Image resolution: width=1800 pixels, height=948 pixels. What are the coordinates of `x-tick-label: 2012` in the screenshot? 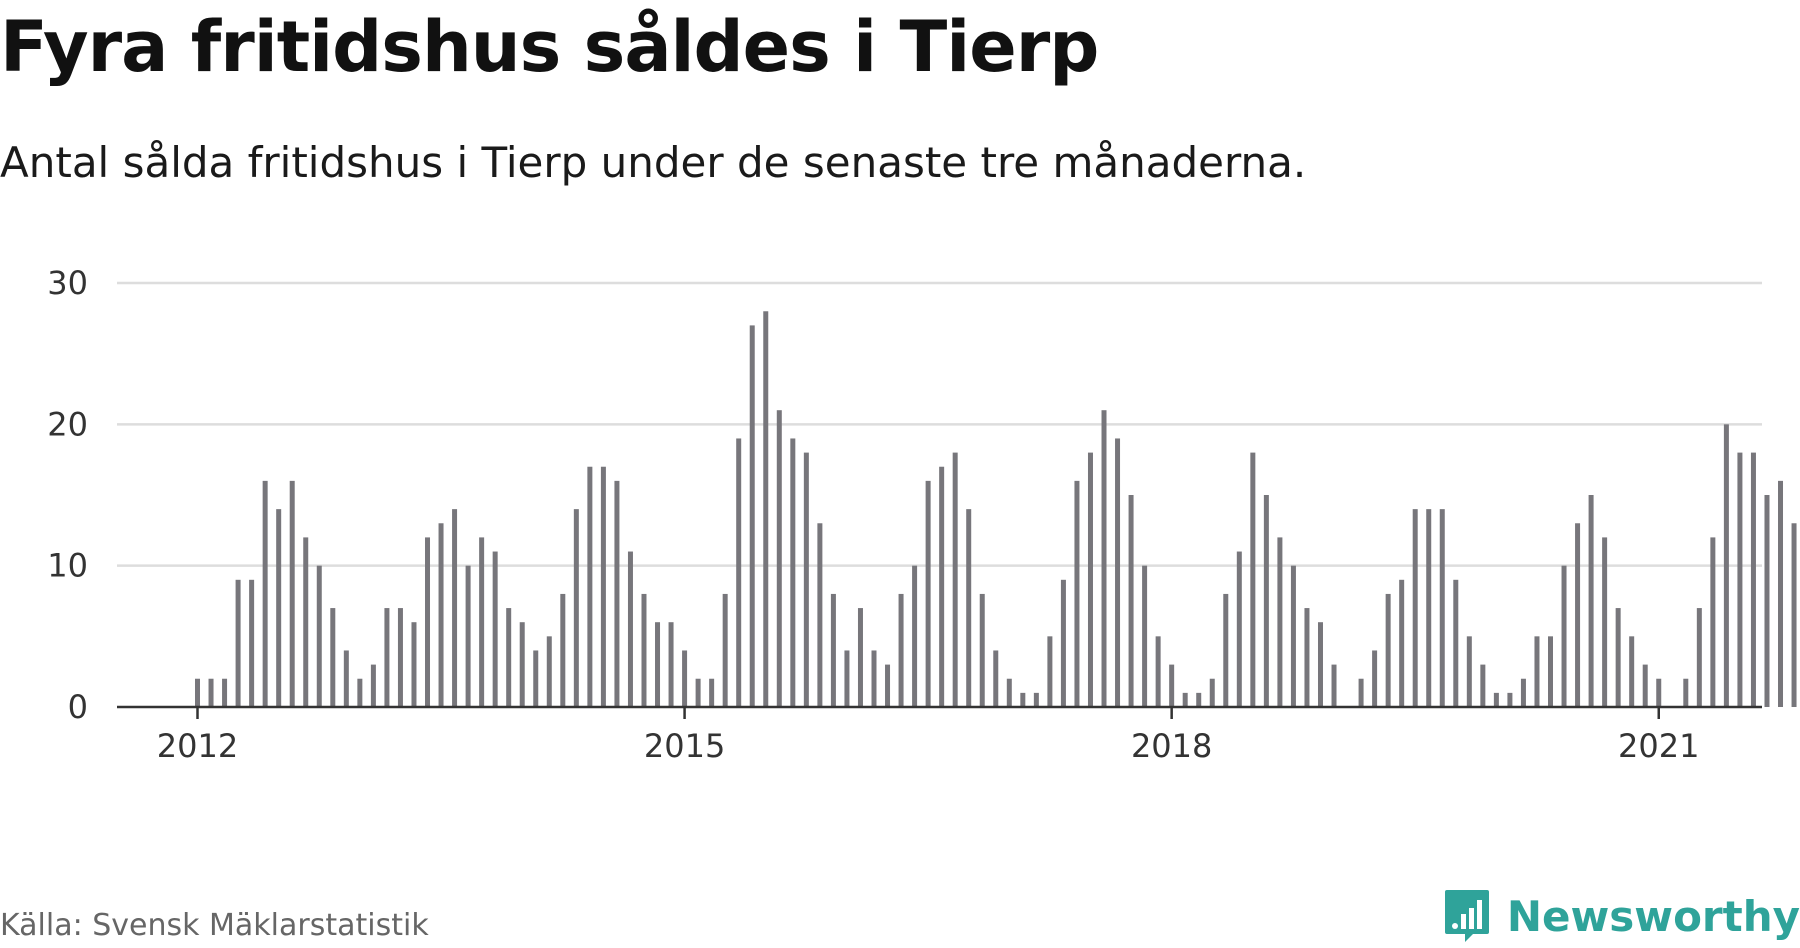 It's located at (197, 746).